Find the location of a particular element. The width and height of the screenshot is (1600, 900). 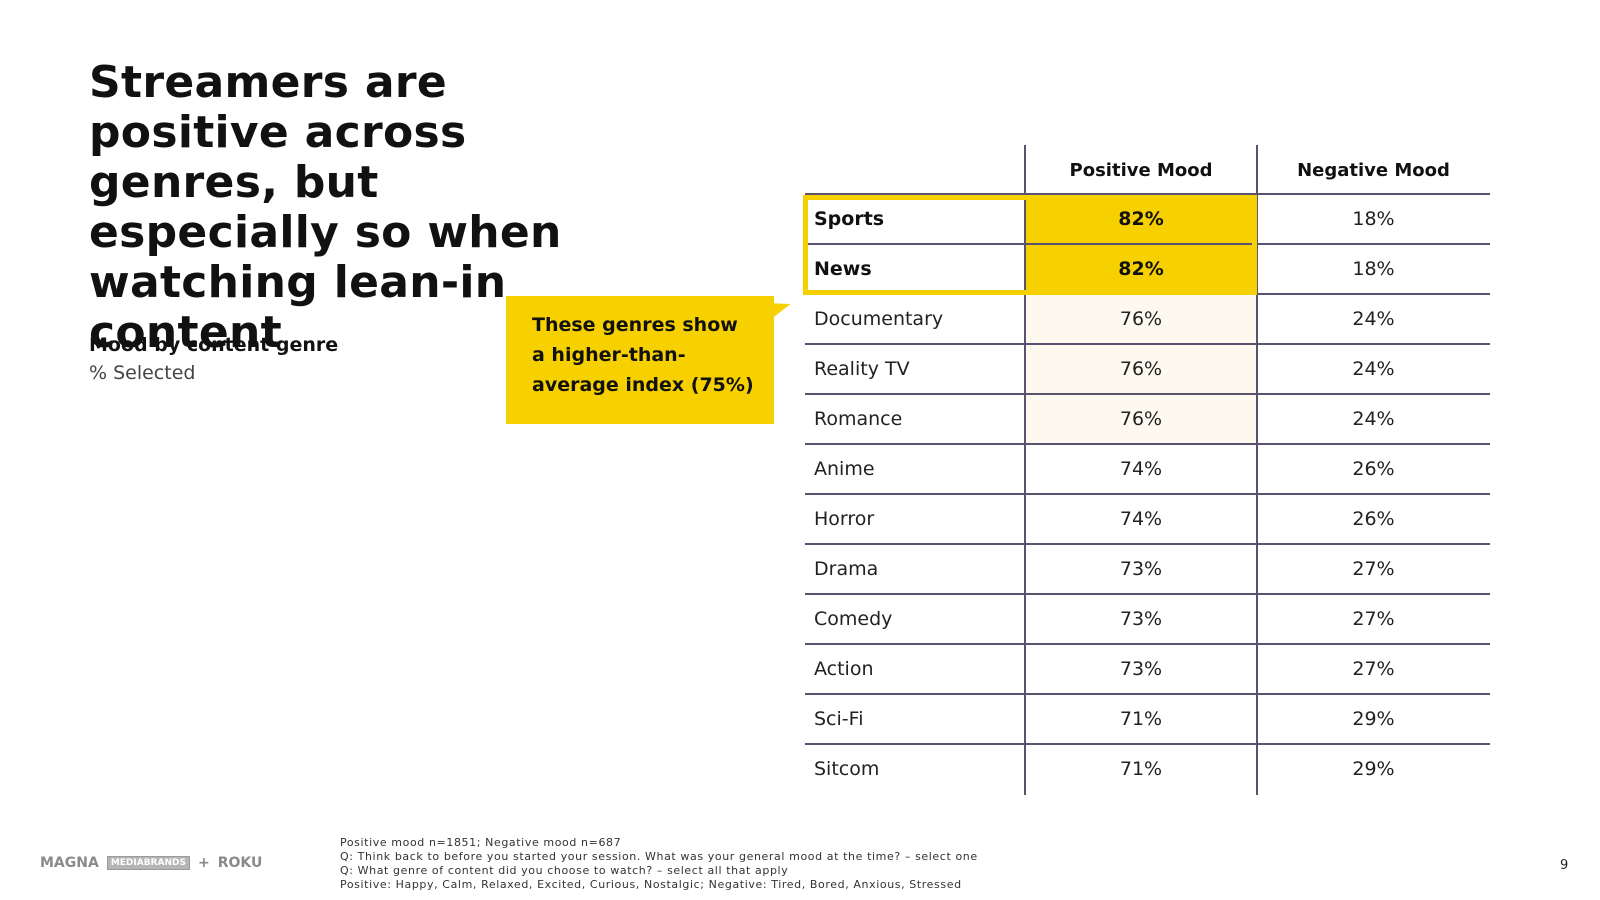

logo-plus: + is located at coordinates (203, 863).